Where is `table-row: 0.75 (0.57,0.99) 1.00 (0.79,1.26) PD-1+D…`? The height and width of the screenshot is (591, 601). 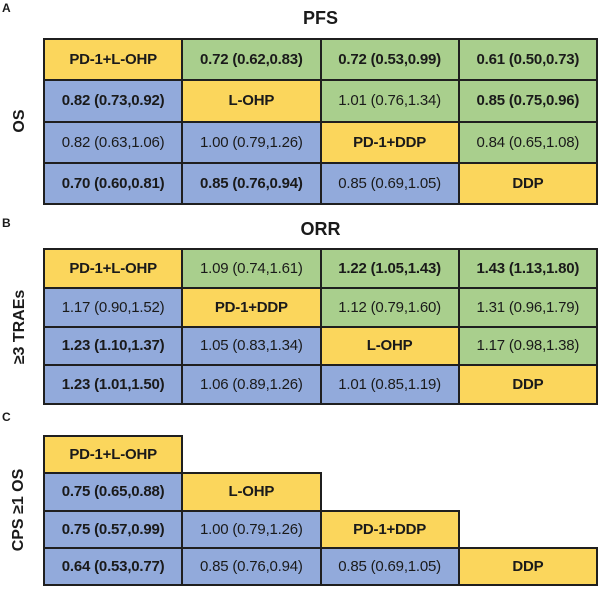
table-row: 0.75 (0.57,0.99) 1.00 (0.79,1.26) PD-1+D… is located at coordinates (319, 529).